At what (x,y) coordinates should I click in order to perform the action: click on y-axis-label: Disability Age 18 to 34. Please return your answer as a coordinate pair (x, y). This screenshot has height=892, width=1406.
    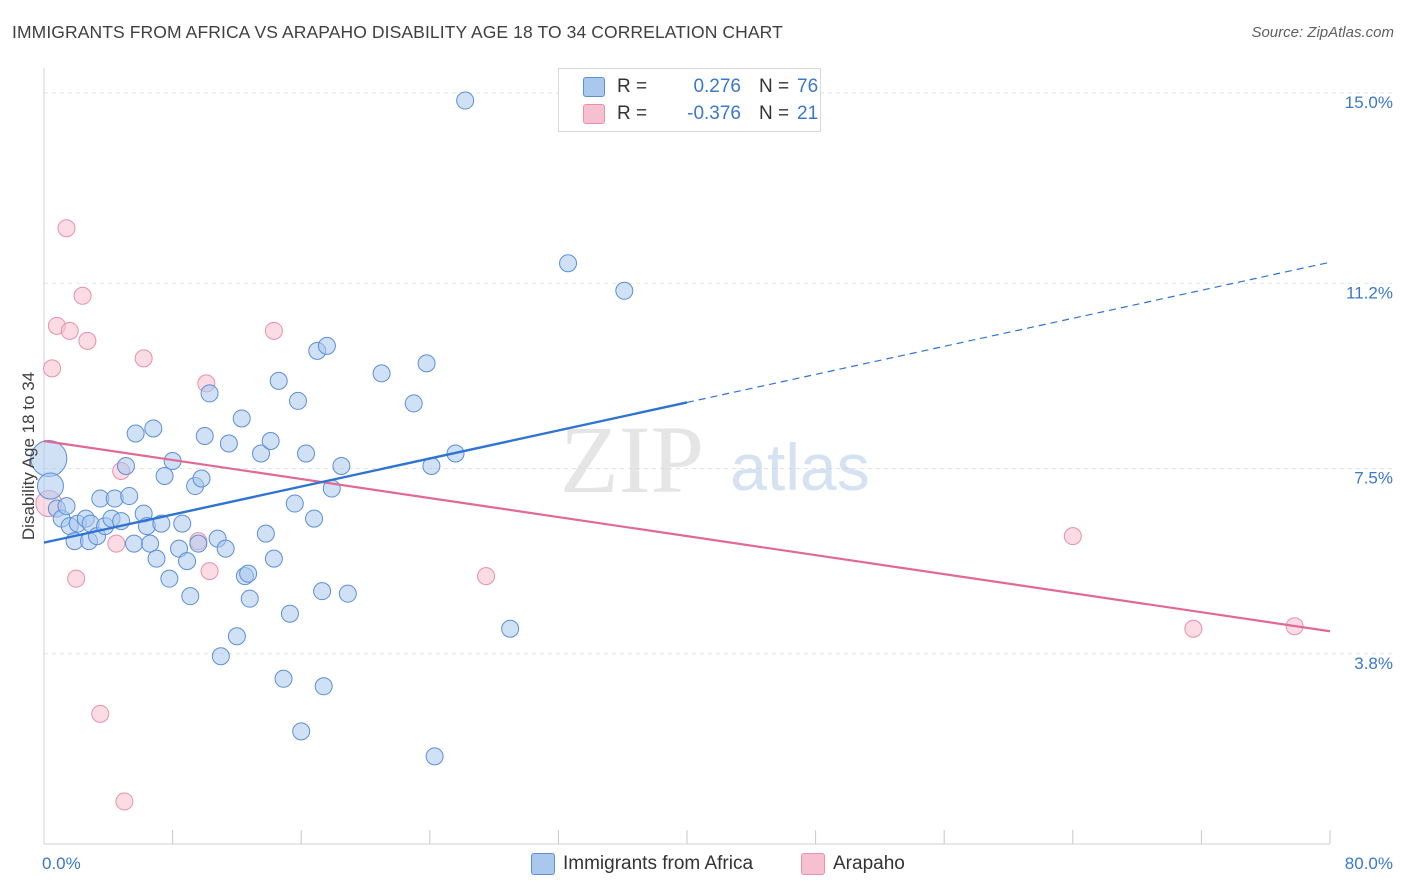
    Looking at the image, I should click on (28, 456).